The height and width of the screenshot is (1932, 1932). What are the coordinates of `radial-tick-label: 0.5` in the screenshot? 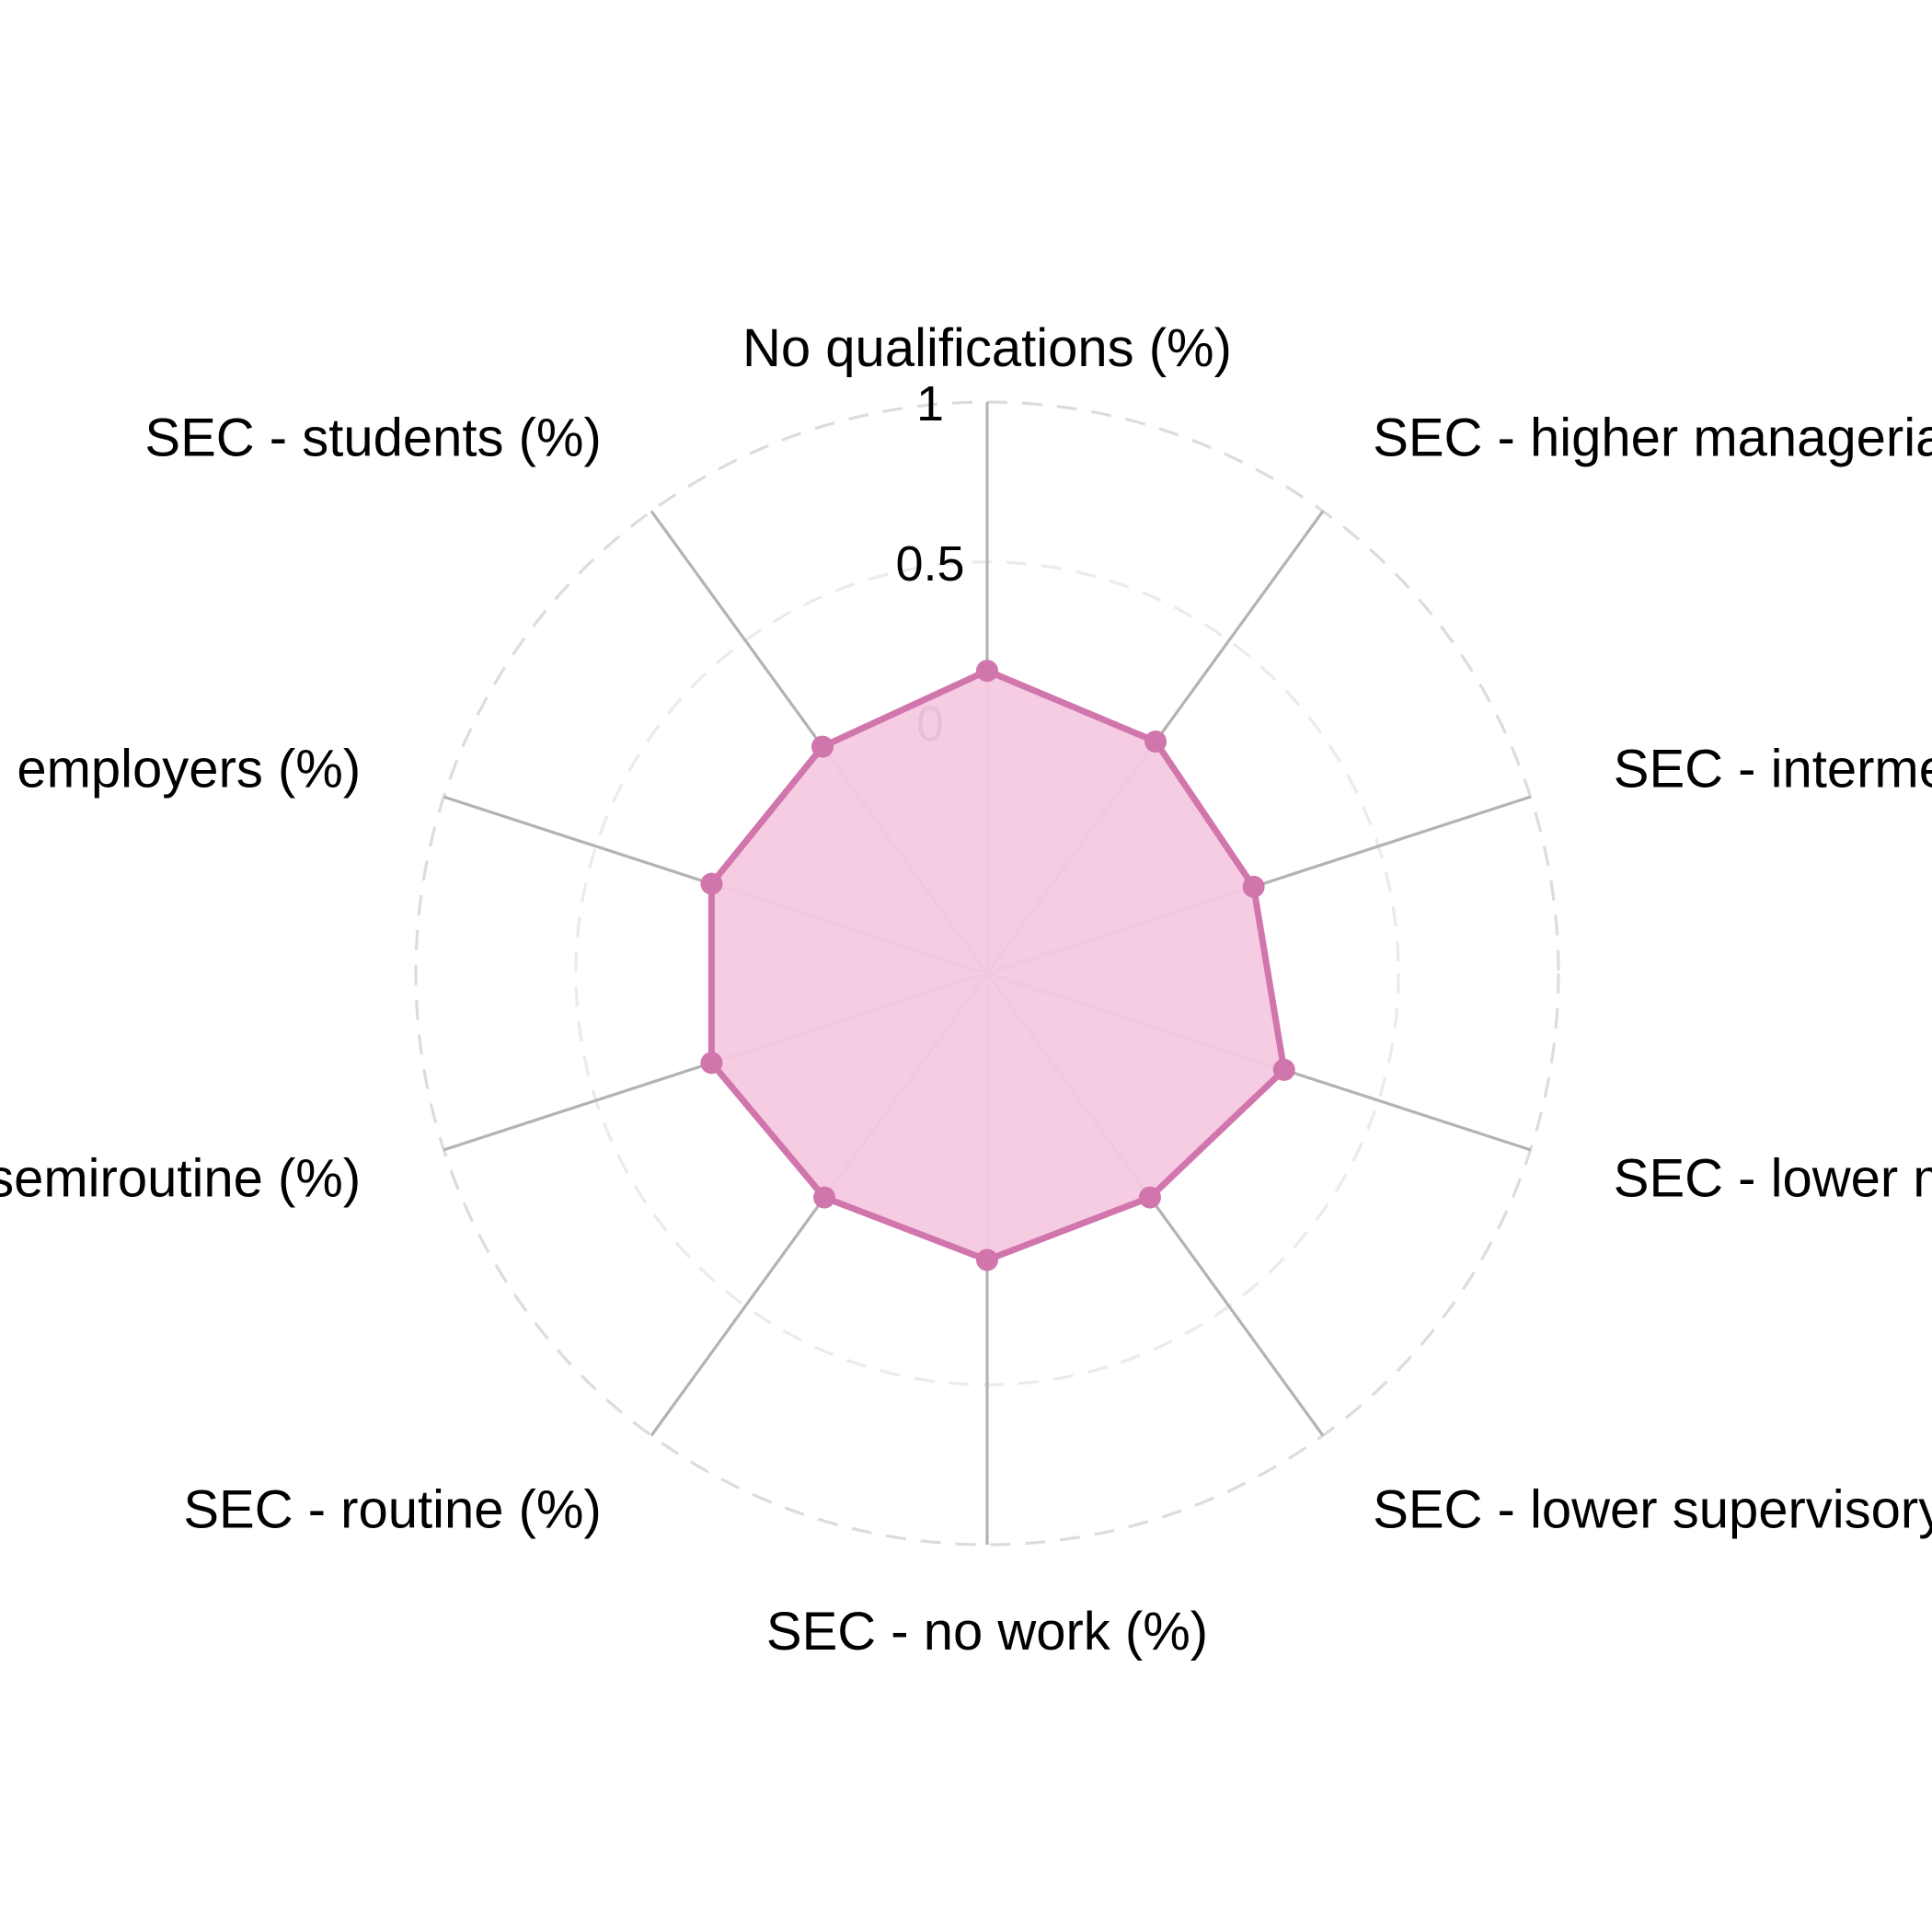 It's located at (929, 564).